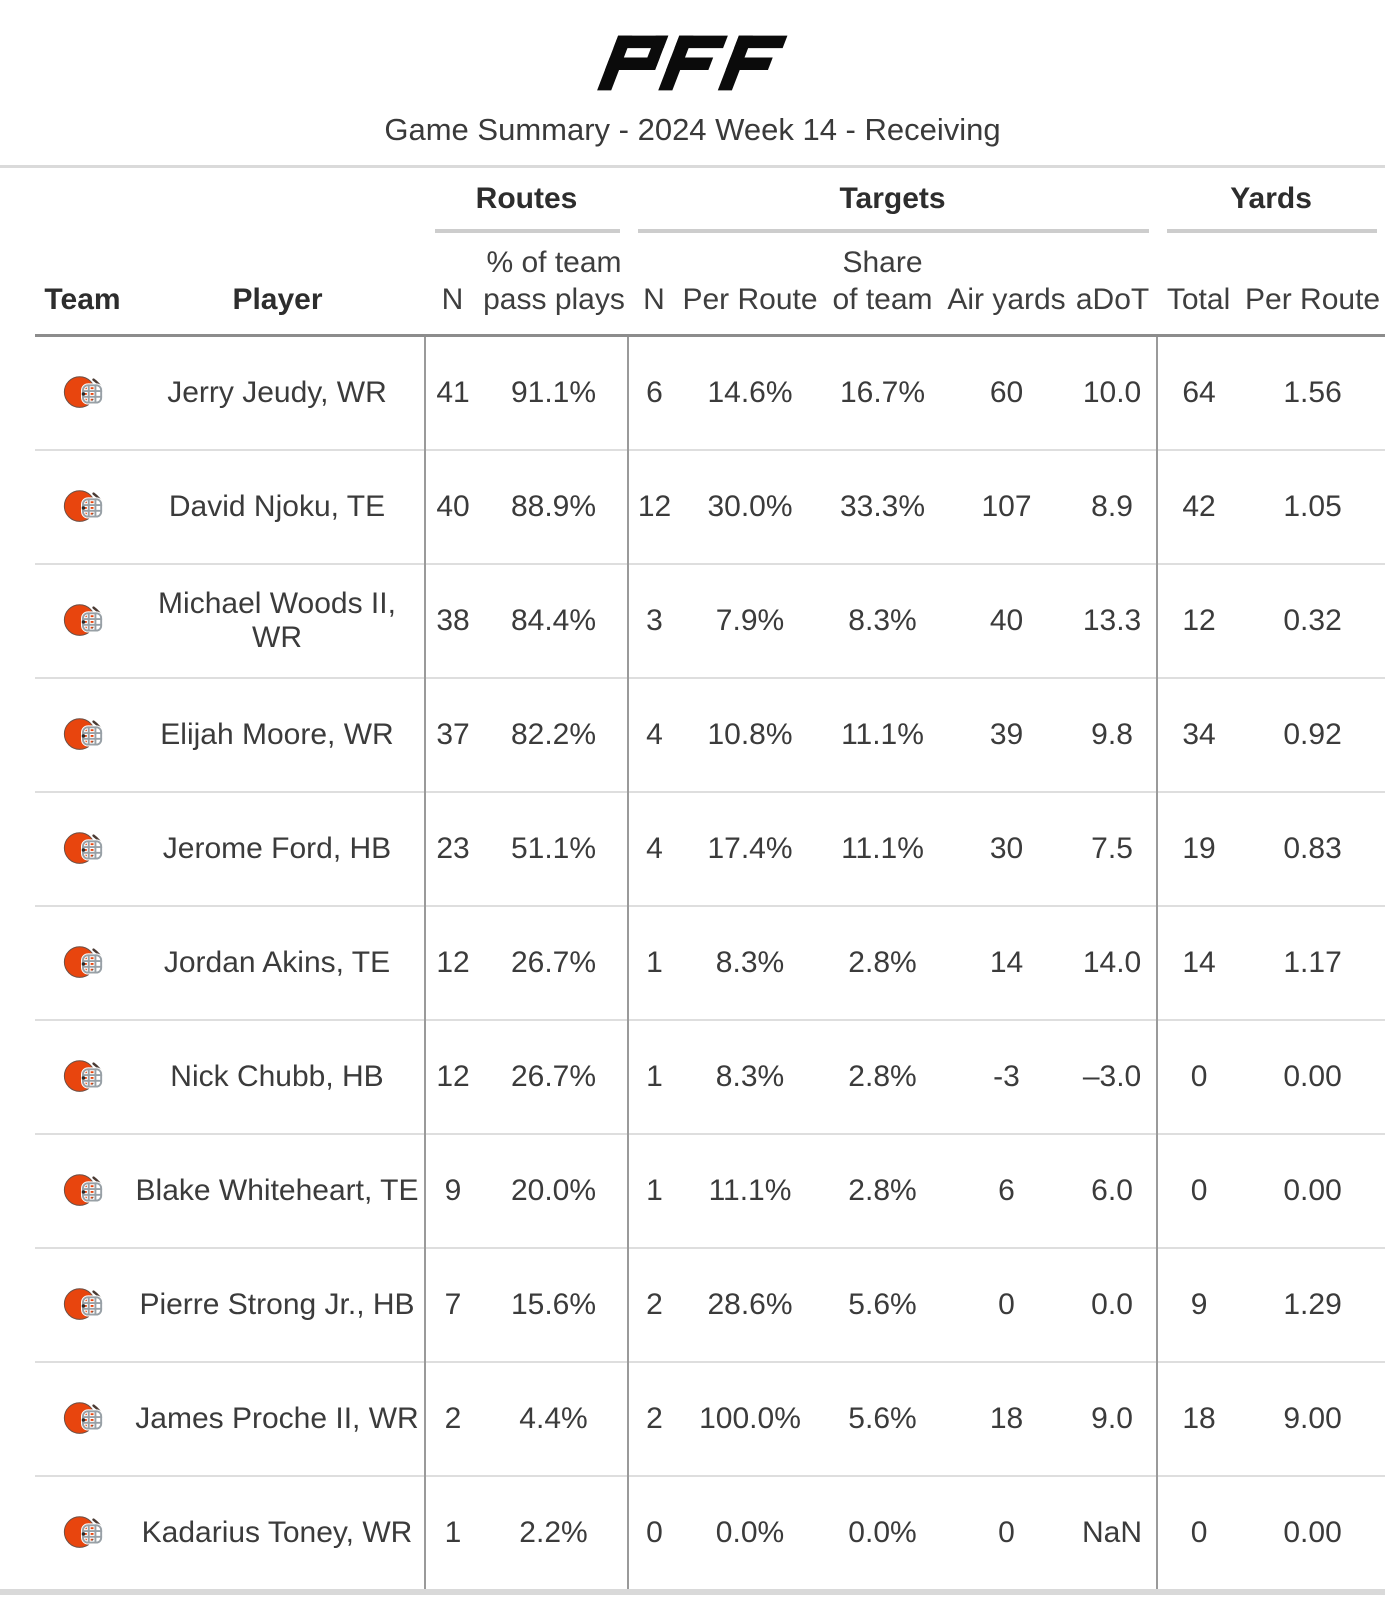 Image resolution: width=1385 pixels, height=1600 pixels. I want to click on pff-logo, so click(692, 48).